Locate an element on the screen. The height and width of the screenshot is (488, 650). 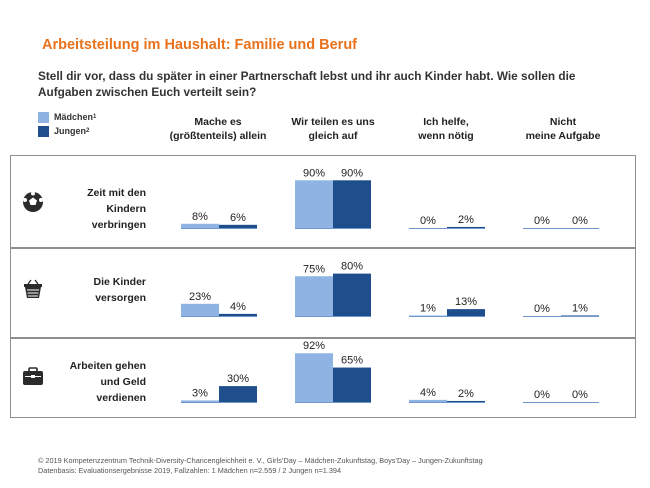
data-label-arbeiten-jungen-1: 65% is located at coordinates (352, 361).